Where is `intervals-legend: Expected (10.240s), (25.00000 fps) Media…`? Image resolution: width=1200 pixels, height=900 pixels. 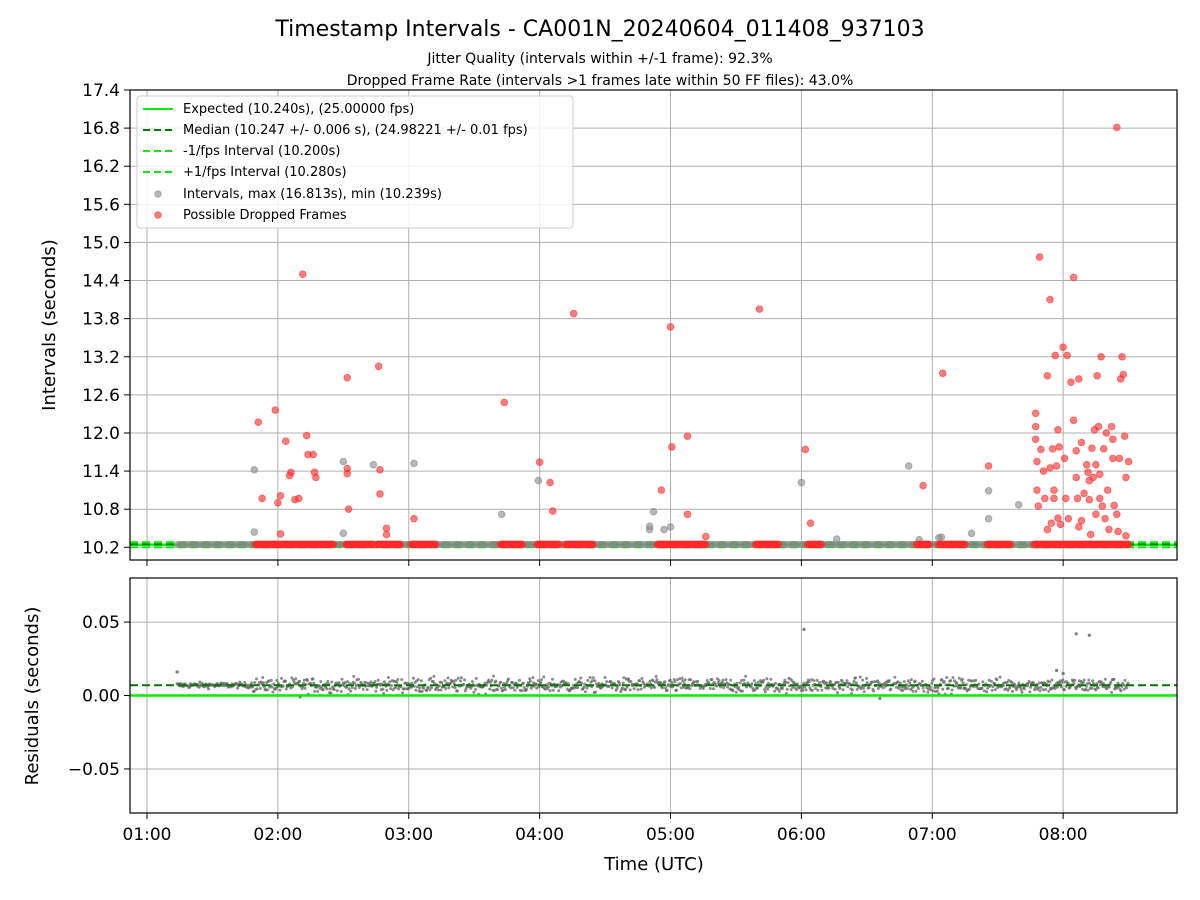 intervals-legend: Expected (10.240s), (25.00000 fps) Media… is located at coordinates (355, 162).